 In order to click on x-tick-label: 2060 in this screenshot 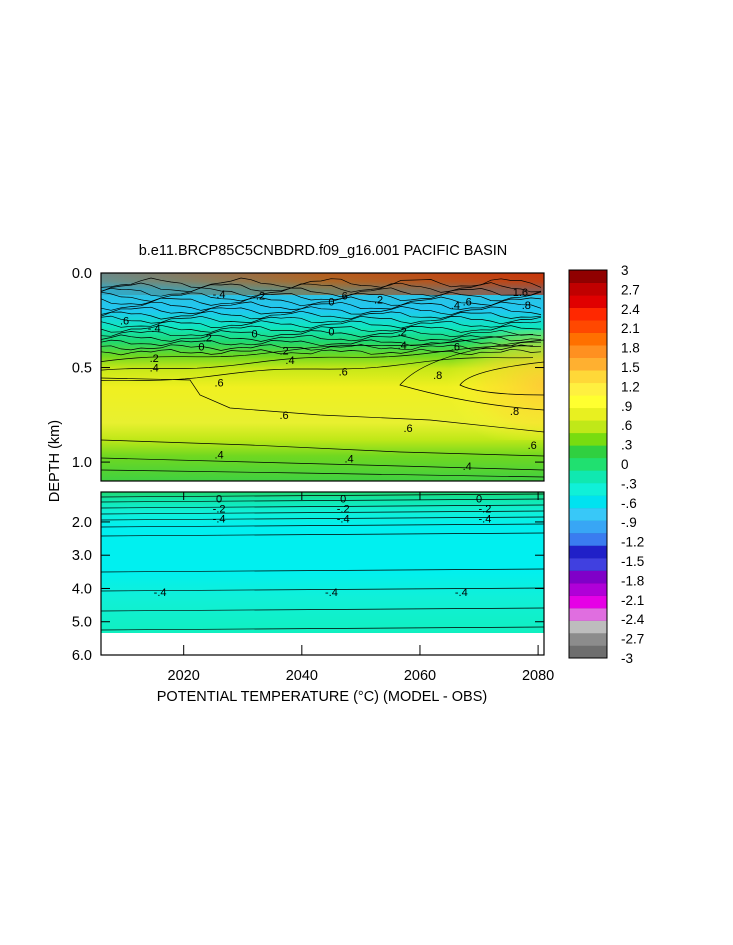, I will do `click(420, 676)`.